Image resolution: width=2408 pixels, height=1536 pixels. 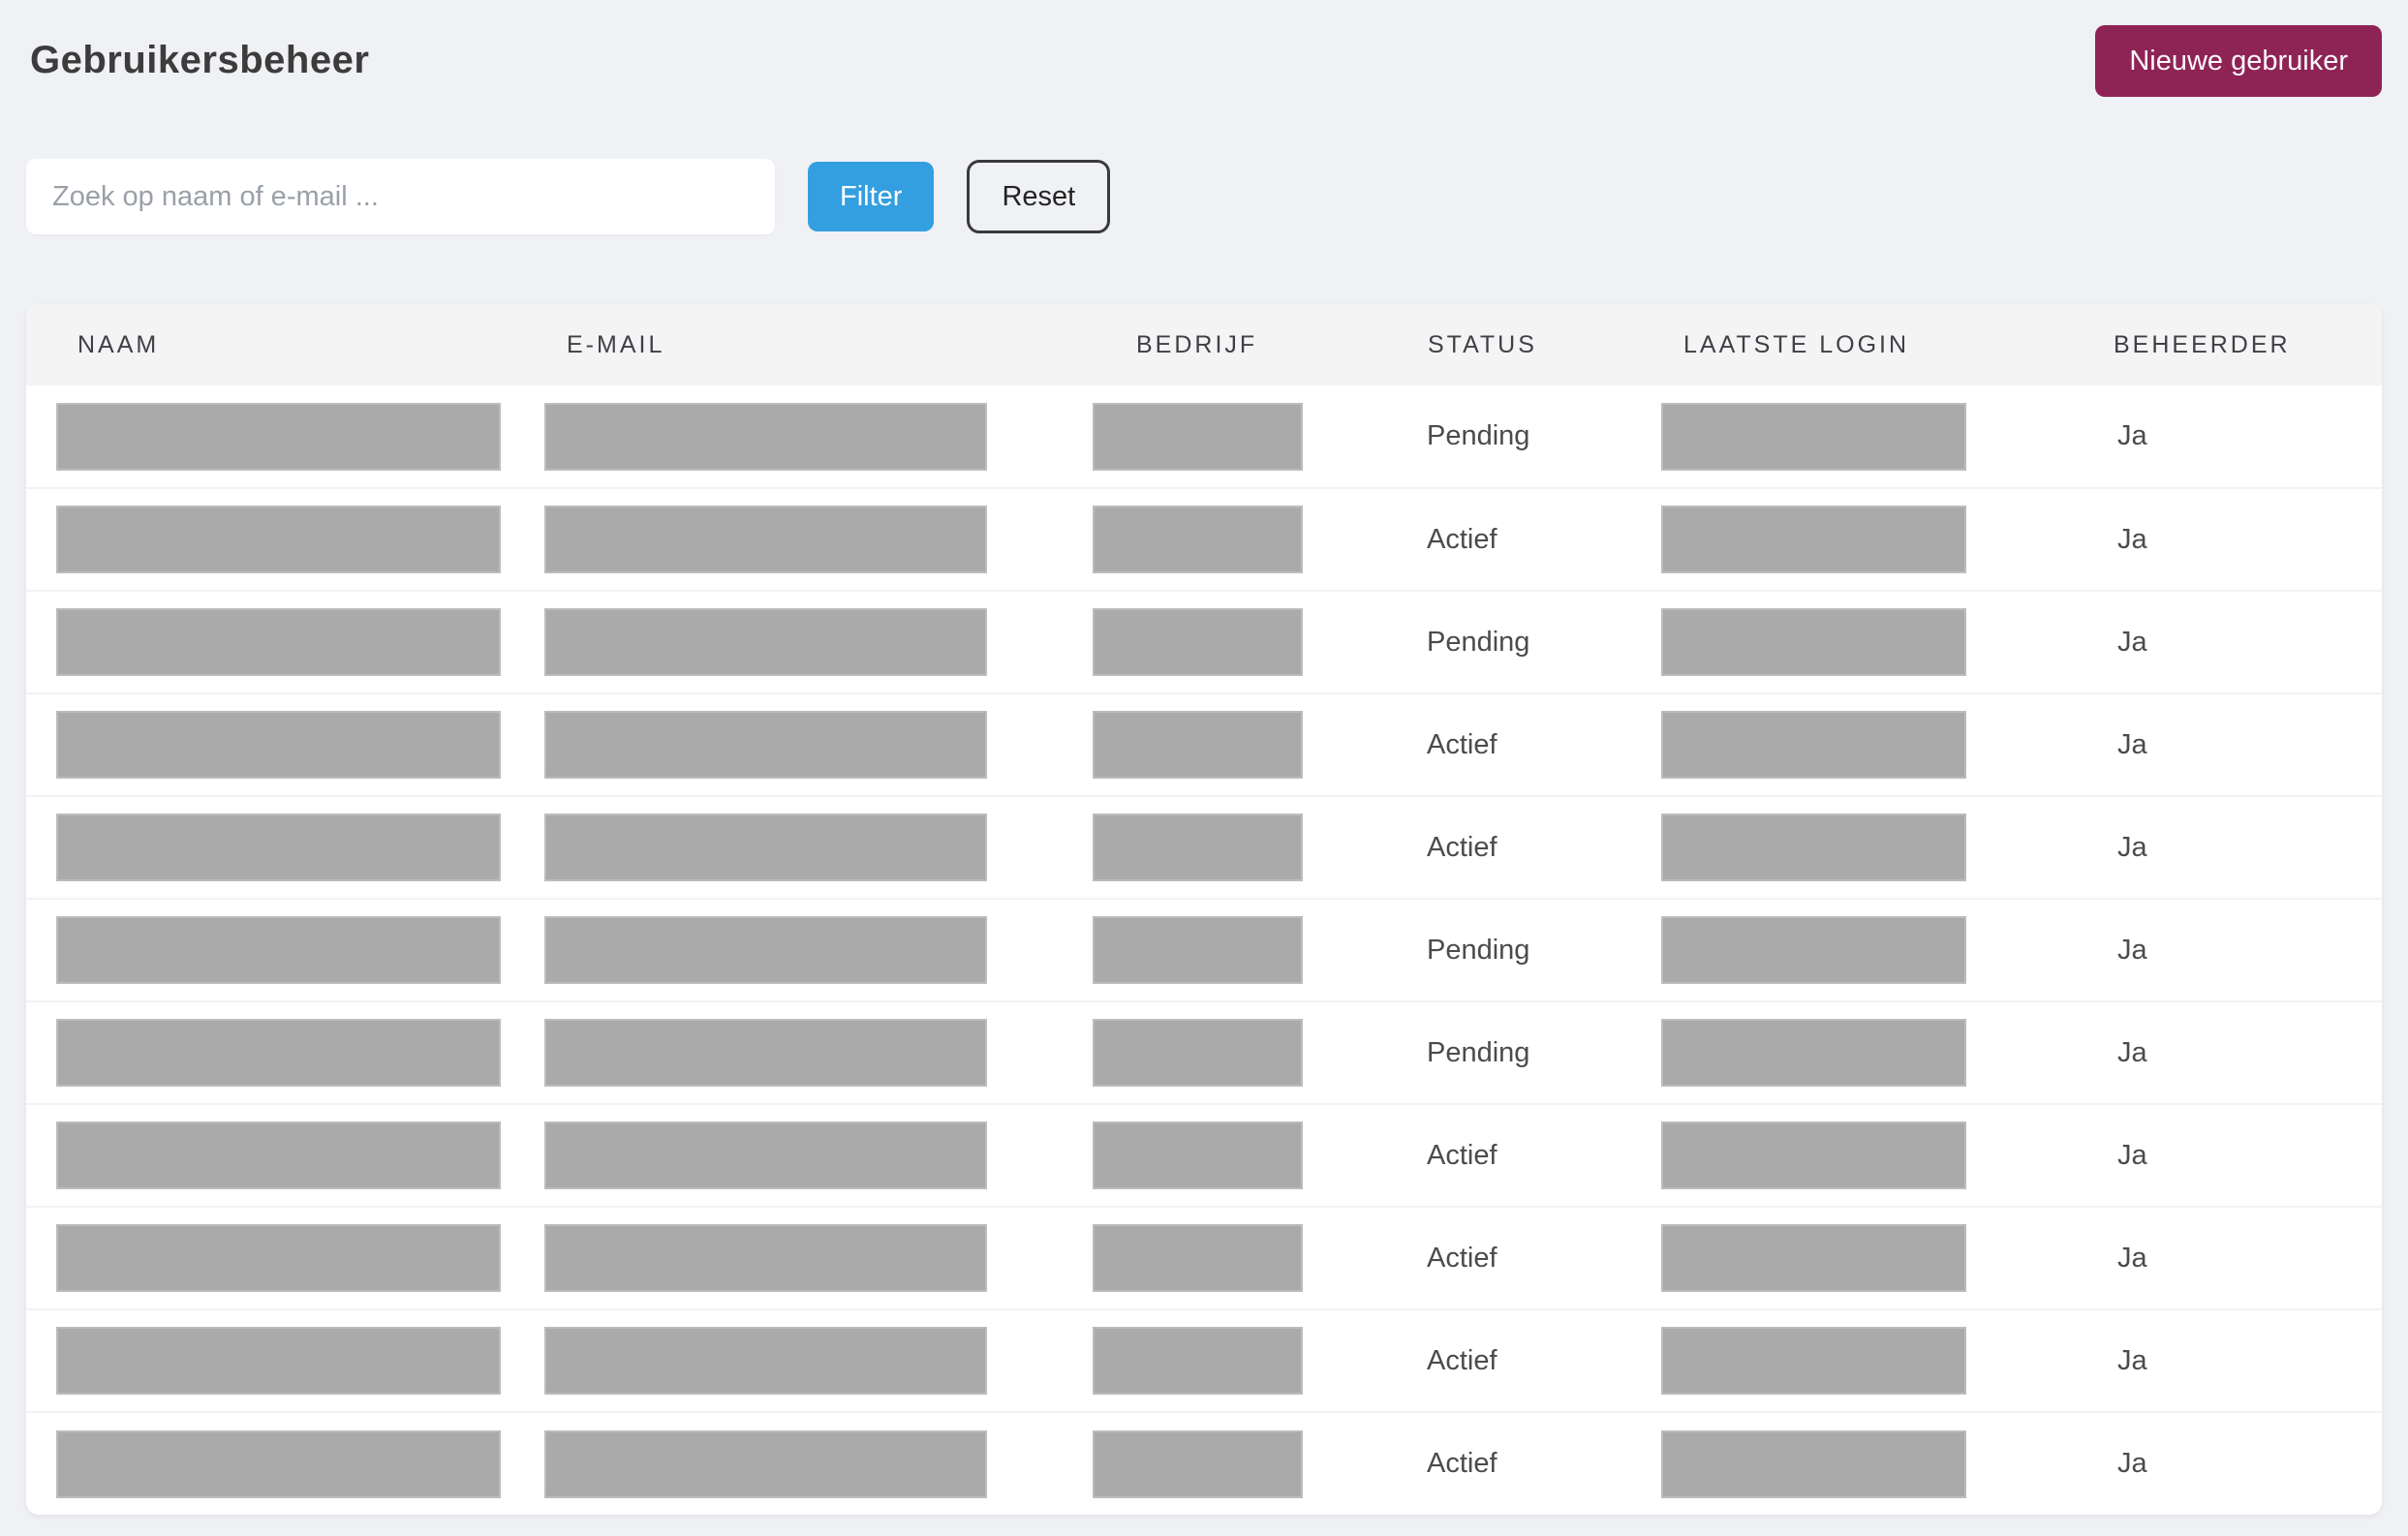 What do you see at coordinates (1204, 196) in the screenshot?
I see `filter-toolbar: Filter Reset` at bounding box center [1204, 196].